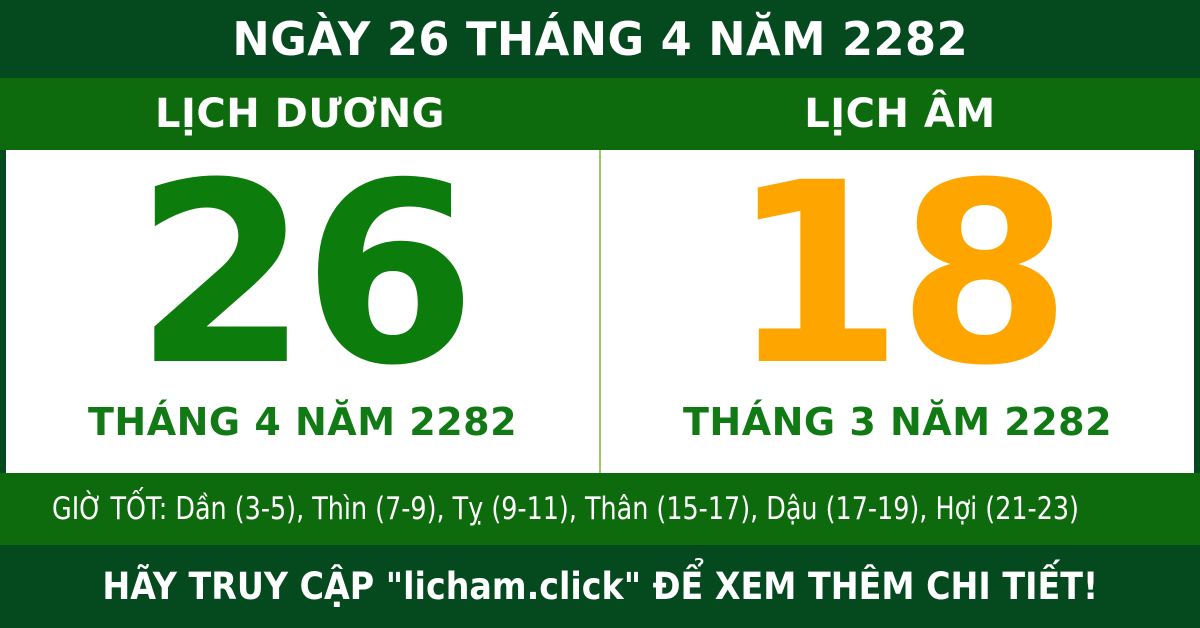 The height and width of the screenshot is (628, 1200). I want to click on solar-calendar-header: LỊCH DƯƠNG, so click(300, 114).